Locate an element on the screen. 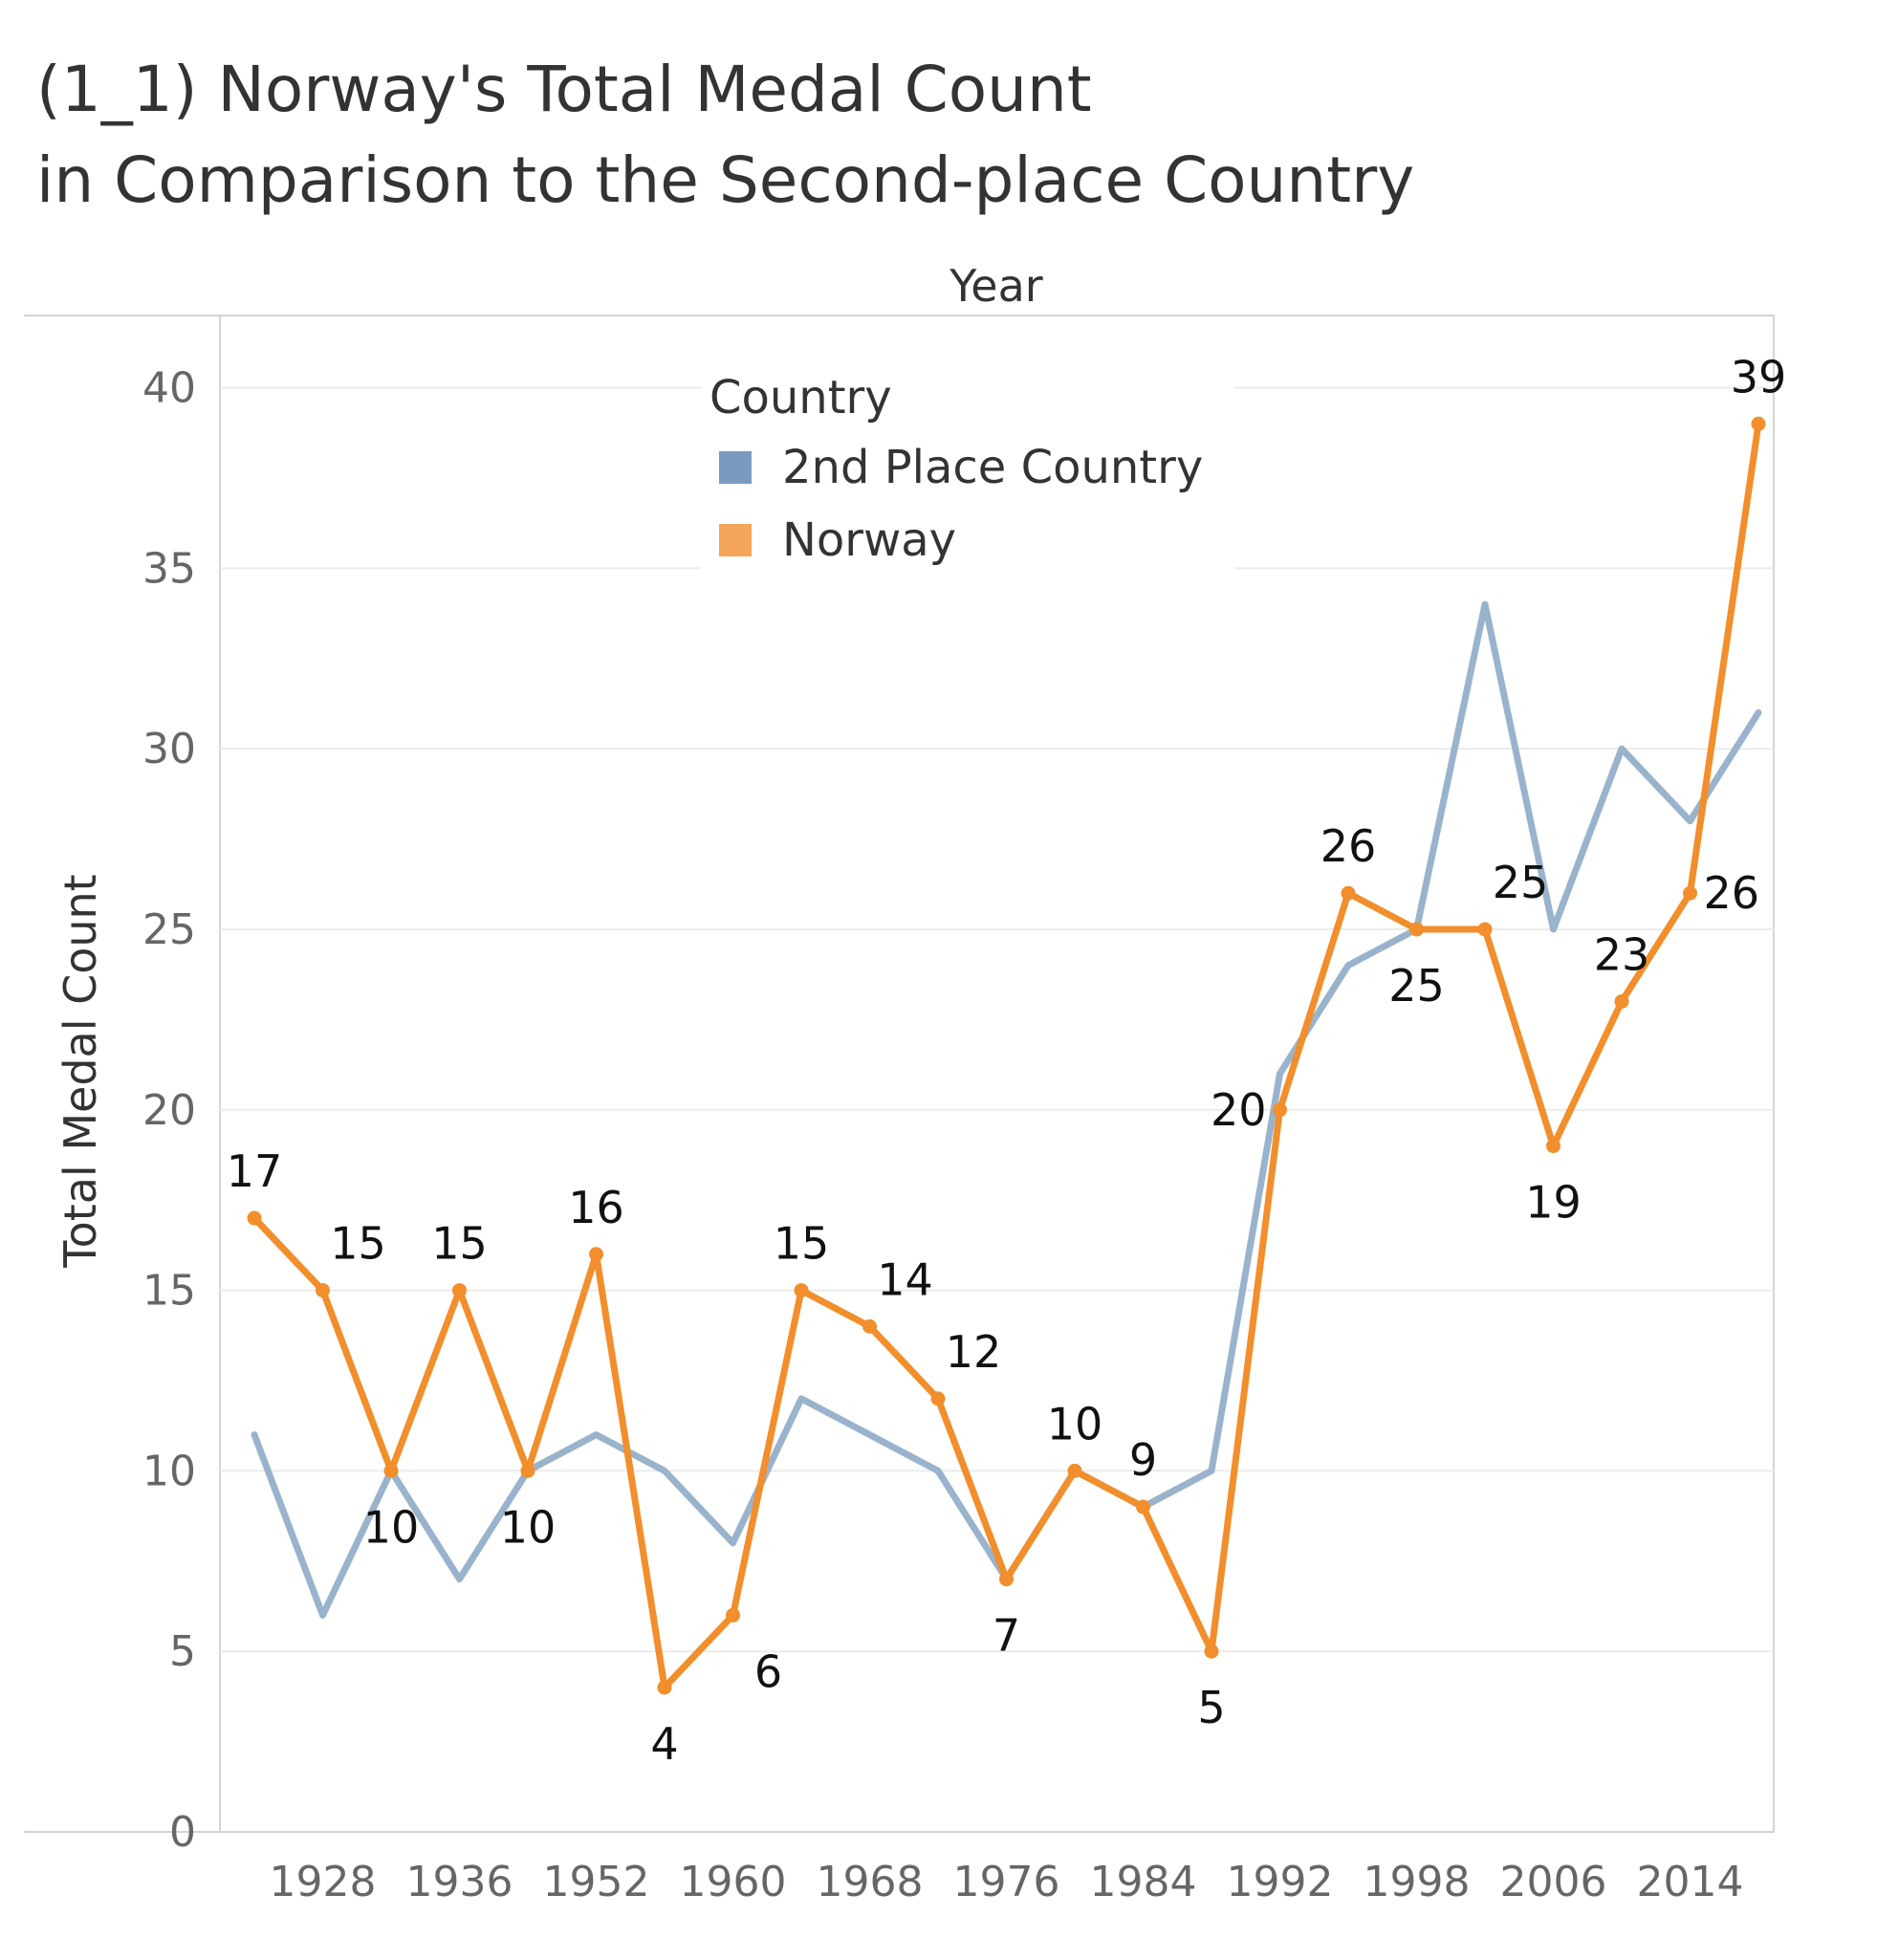 The height and width of the screenshot is (1960, 1877). x-tick-label: 1998 is located at coordinates (1417, 1882).